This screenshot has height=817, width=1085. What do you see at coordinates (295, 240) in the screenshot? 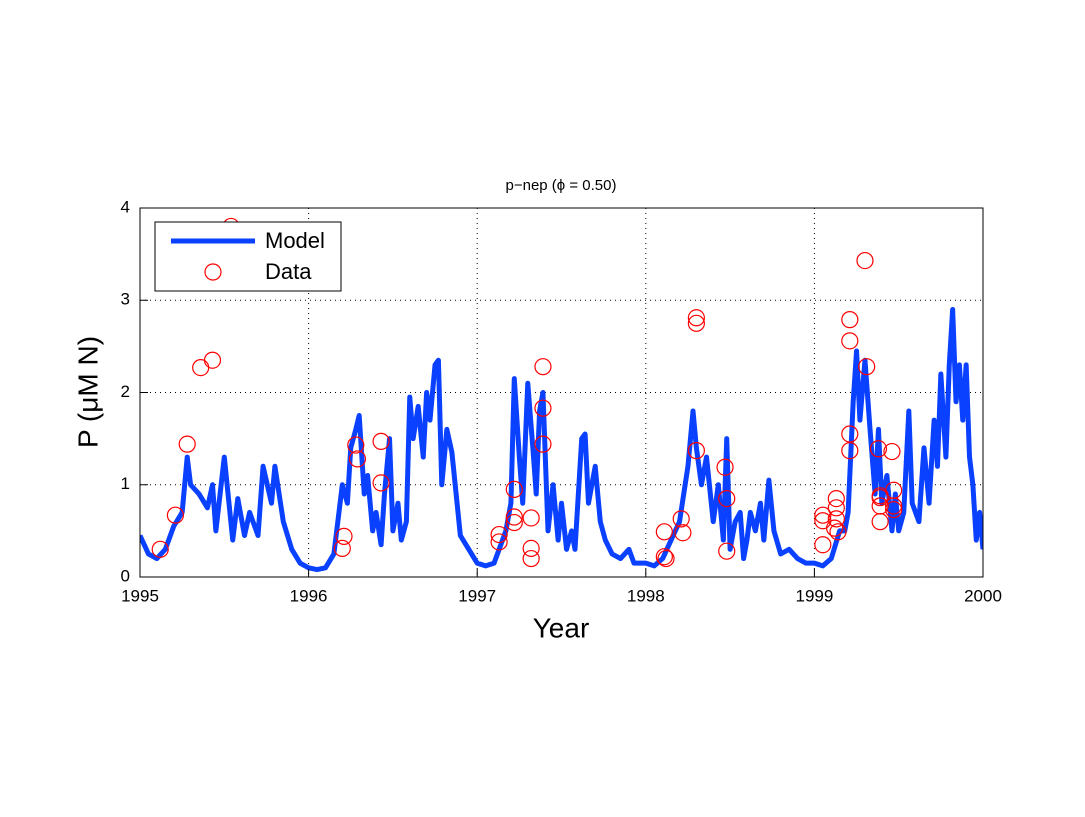
I see `legend-label: Model` at bounding box center [295, 240].